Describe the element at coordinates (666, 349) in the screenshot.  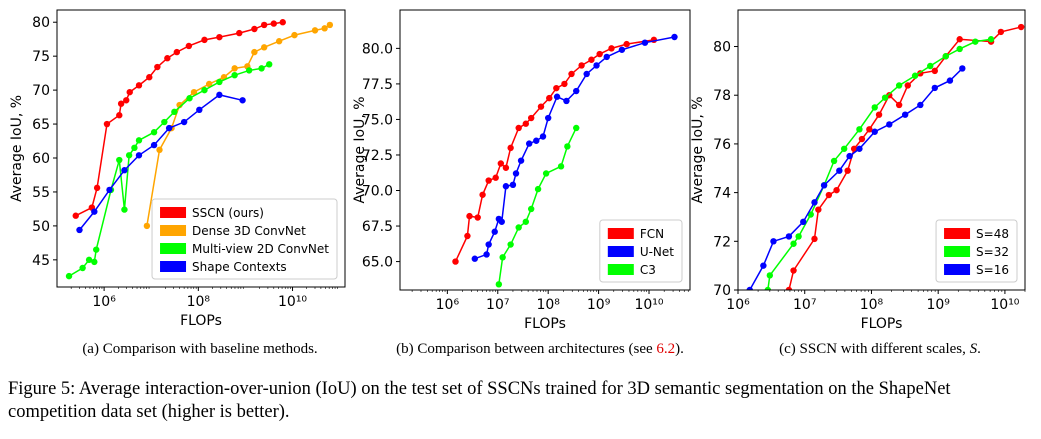
I see `caption-ref: 6.2` at that location.